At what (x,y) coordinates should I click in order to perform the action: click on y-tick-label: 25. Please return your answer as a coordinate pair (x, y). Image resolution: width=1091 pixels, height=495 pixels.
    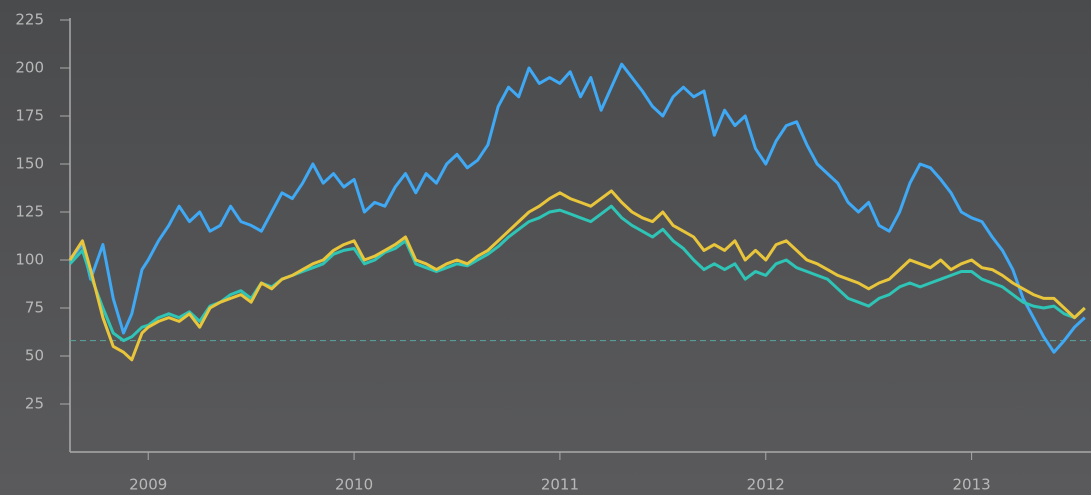
    Looking at the image, I should click on (34, 404).